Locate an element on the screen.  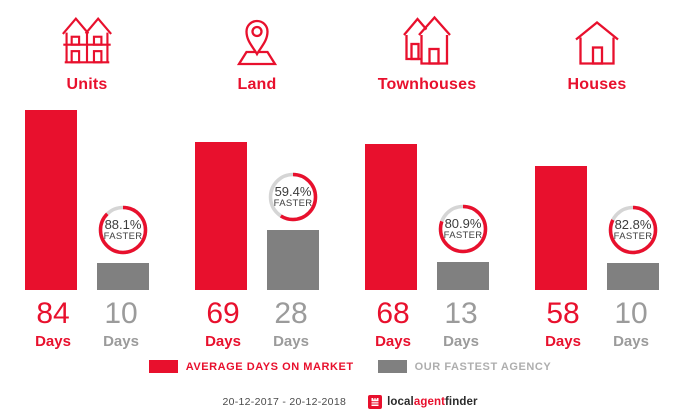
legend-fast-label: OUR FASTEST AGENCY is located at coordinates (483, 366).